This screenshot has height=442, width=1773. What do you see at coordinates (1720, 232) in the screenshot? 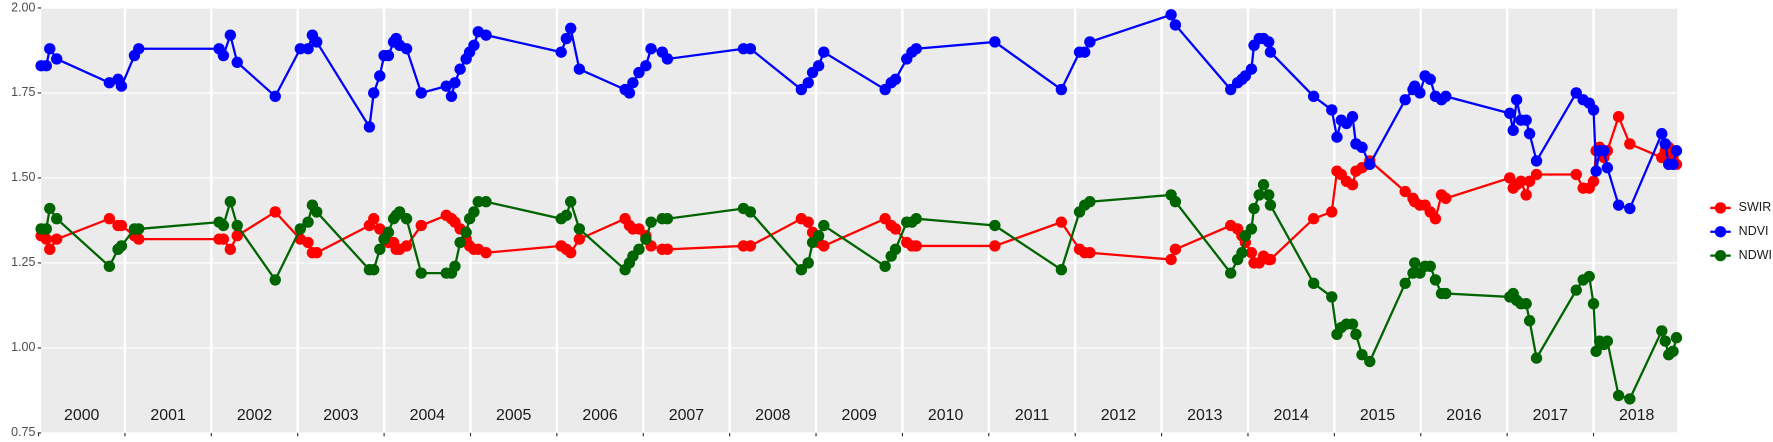
I see `legend-marker` at bounding box center [1720, 232].